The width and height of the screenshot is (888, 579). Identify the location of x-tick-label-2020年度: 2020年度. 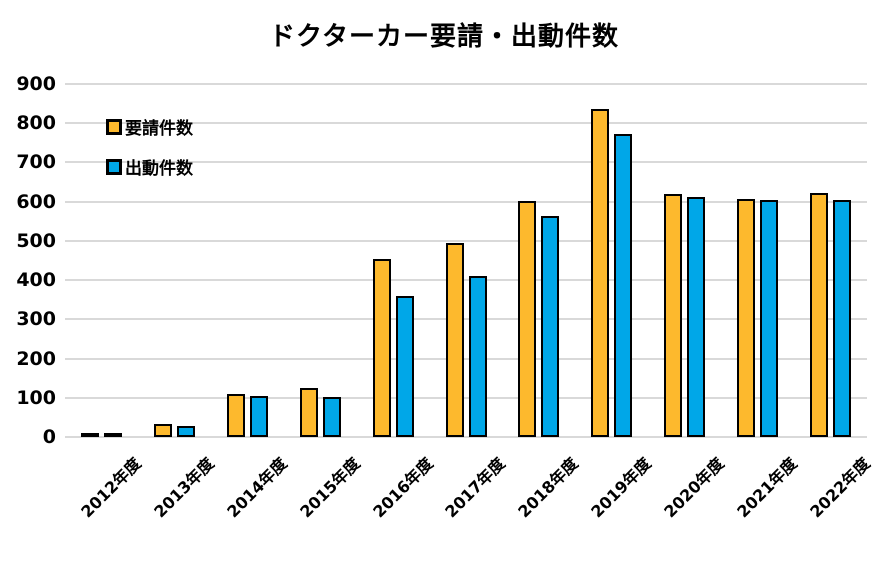
(694, 487).